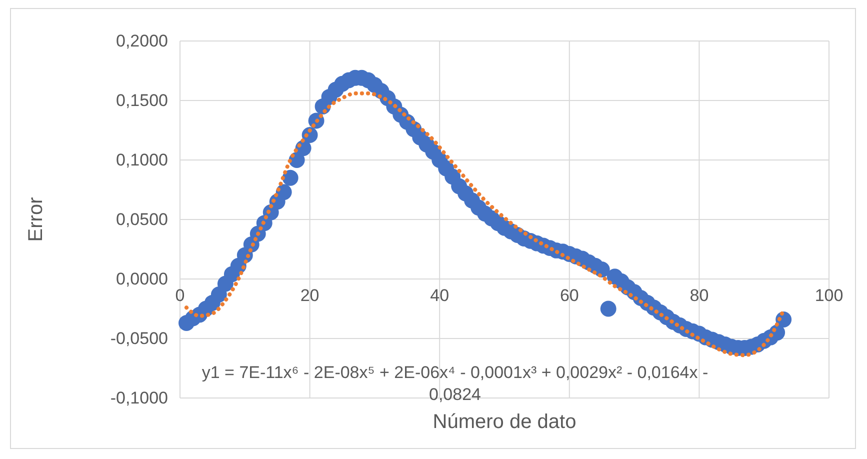 The height and width of the screenshot is (459, 867). I want to click on y-tick-label: 0,2000, so click(142, 40).